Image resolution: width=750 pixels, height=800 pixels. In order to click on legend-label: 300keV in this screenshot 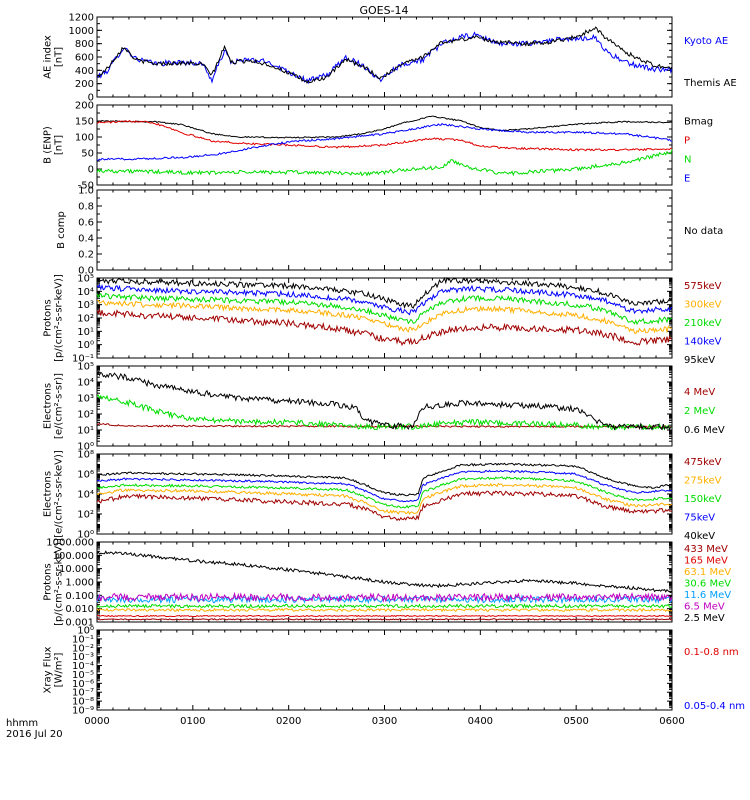, I will do `click(703, 305)`.